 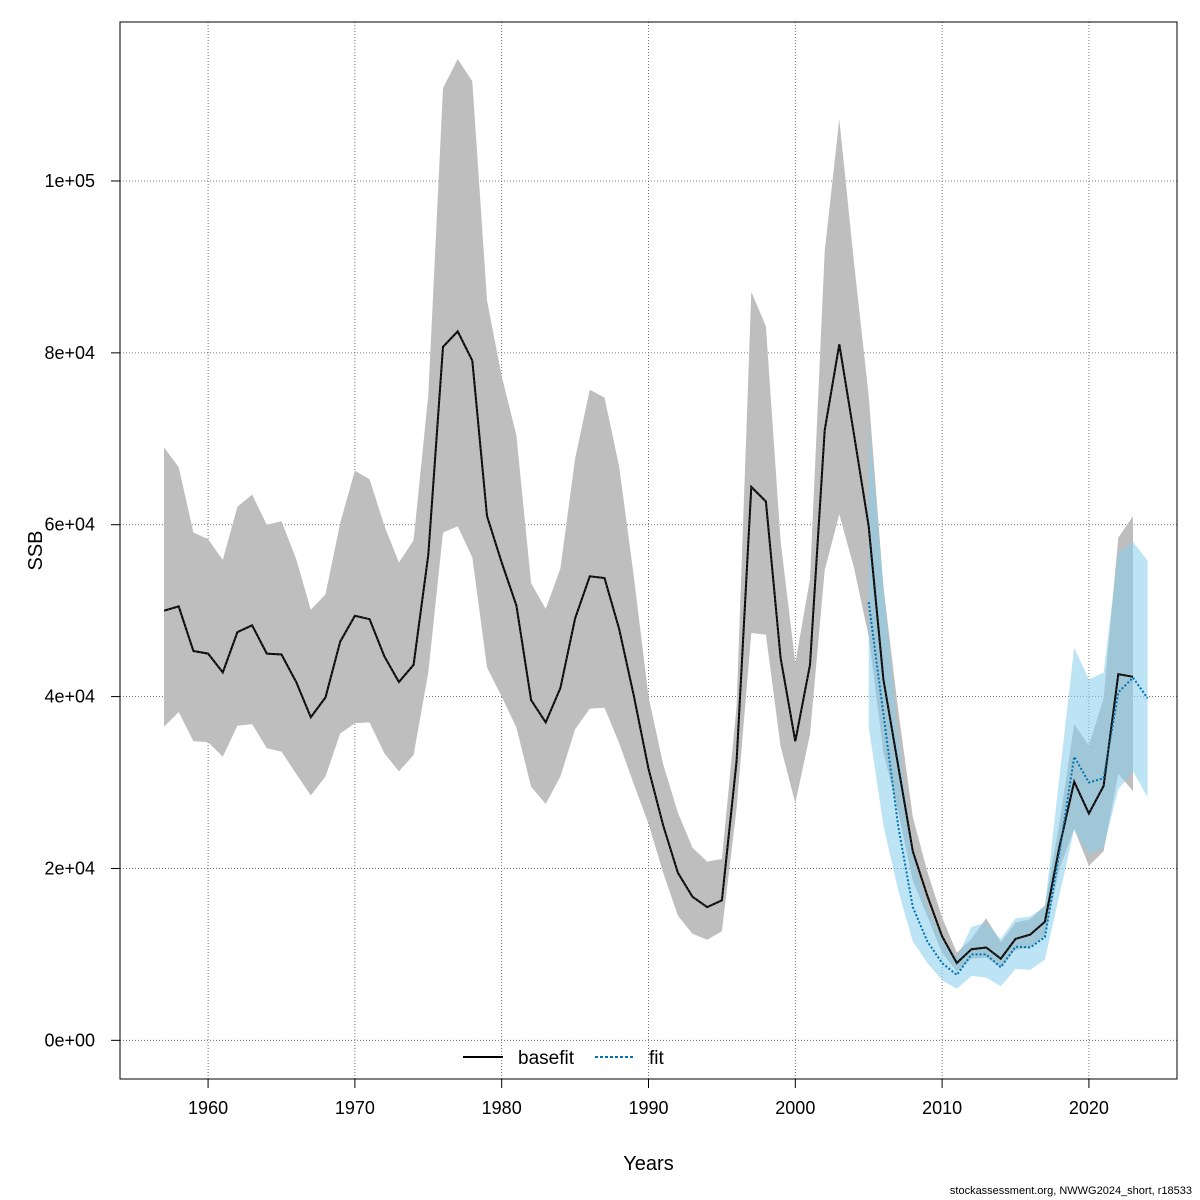 What do you see at coordinates (69, 868) in the screenshot?
I see `y-tick-label: 2e+04` at bounding box center [69, 868].